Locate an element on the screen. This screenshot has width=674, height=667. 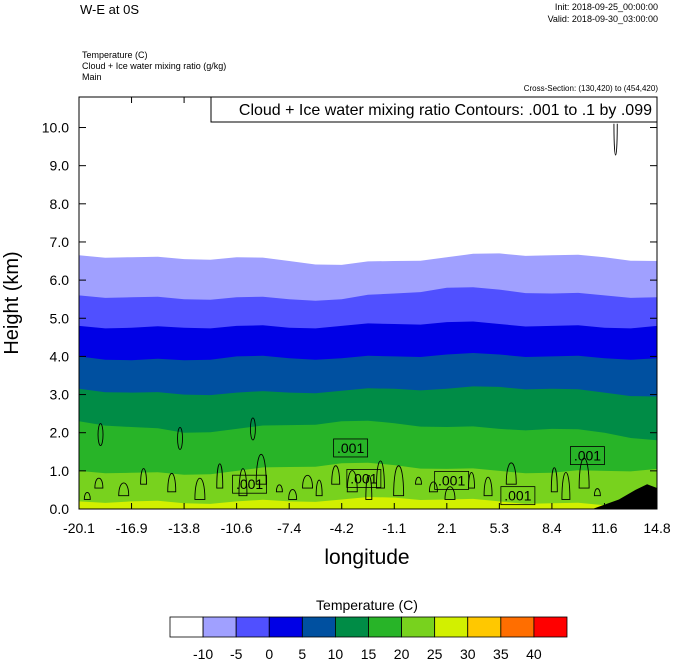
colorbar-level-label: 25 is located at coordinates (435, 654).